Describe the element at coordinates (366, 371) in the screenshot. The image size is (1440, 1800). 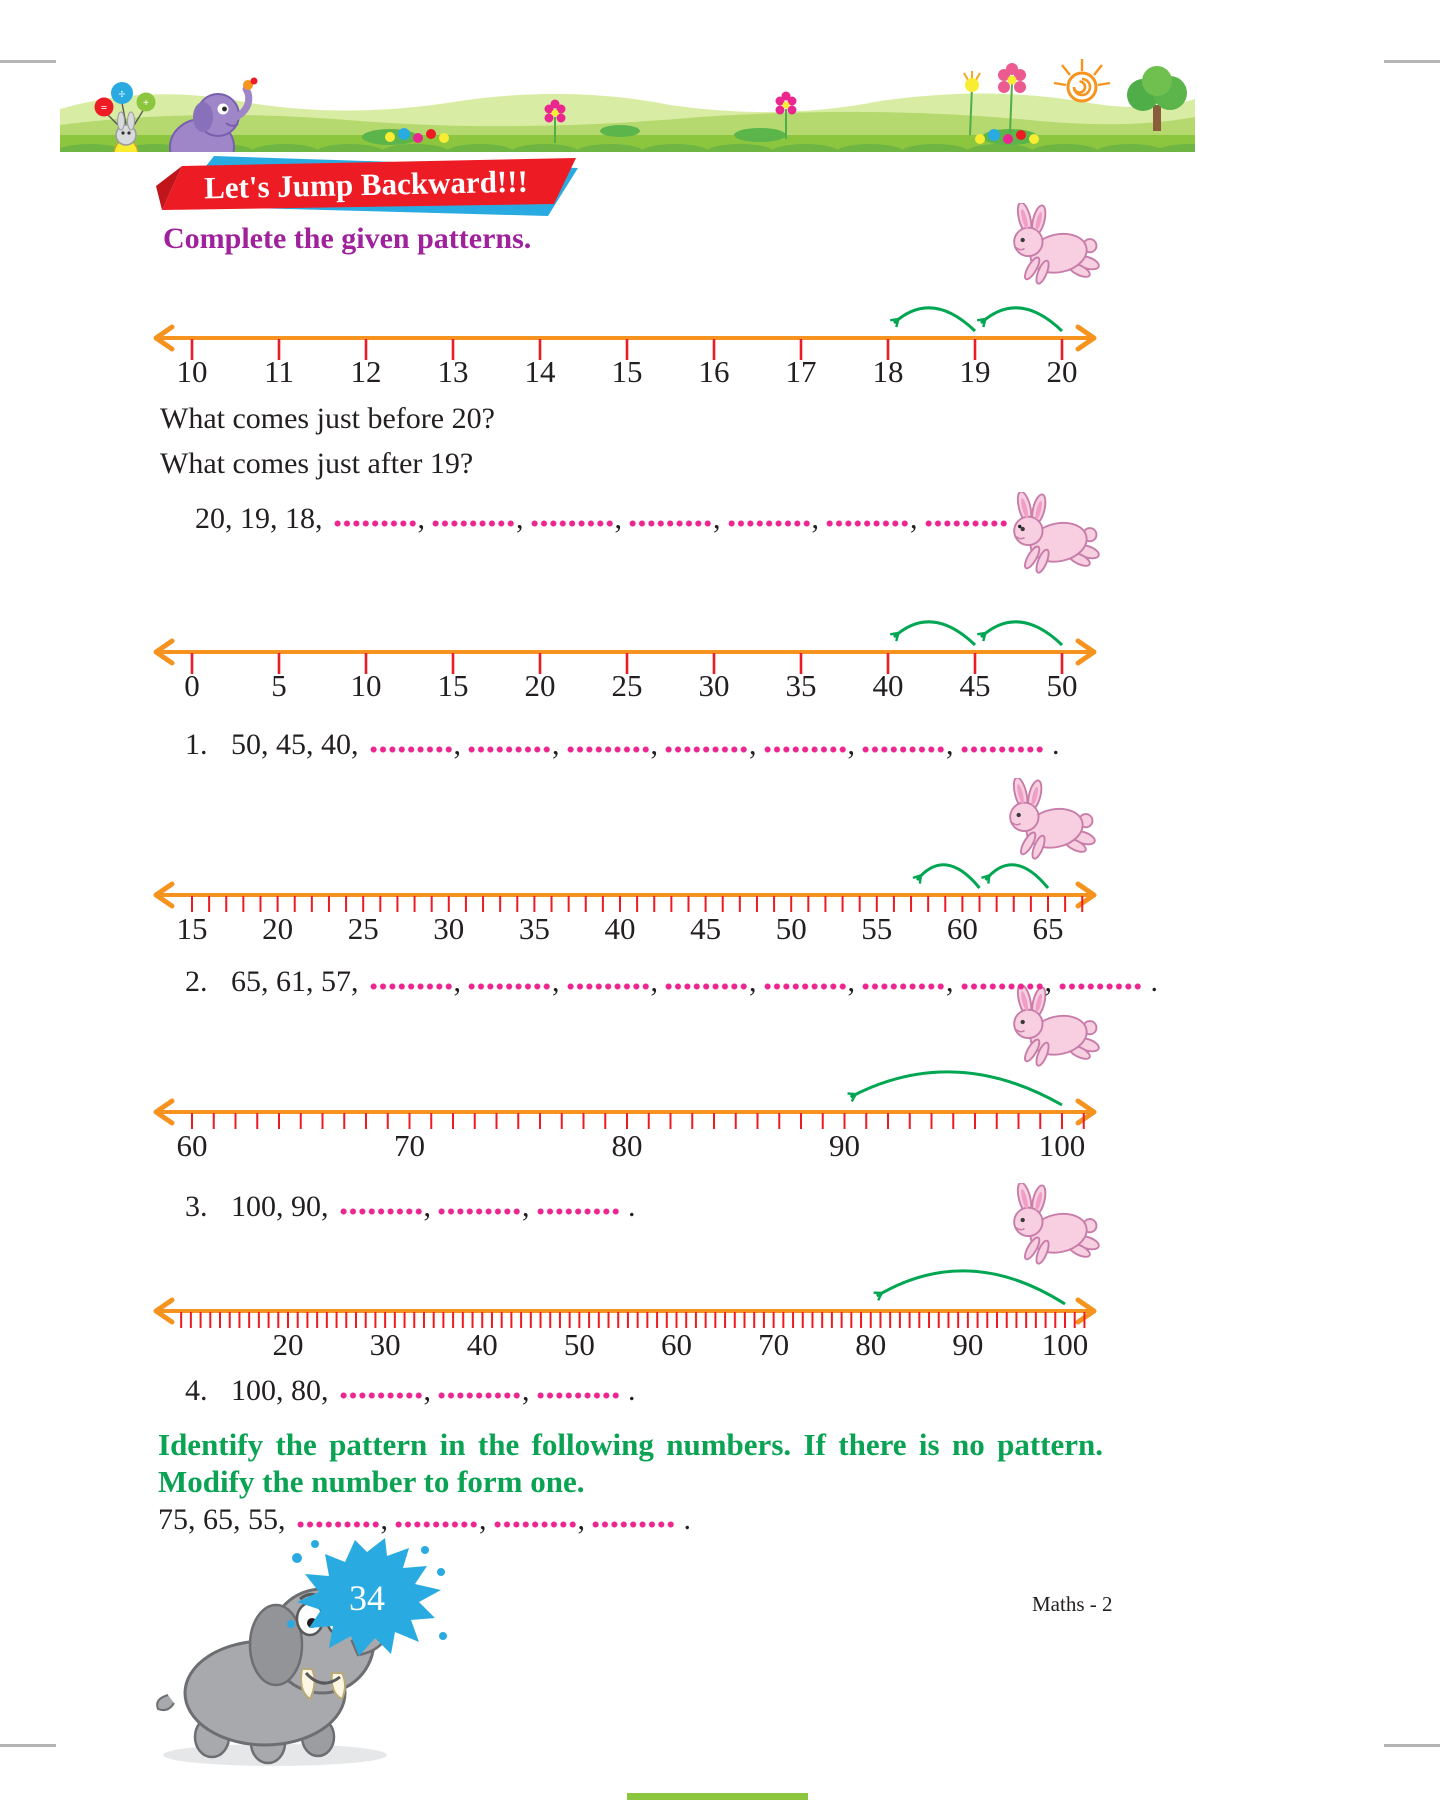
I see `svg-text: 12` at that location.